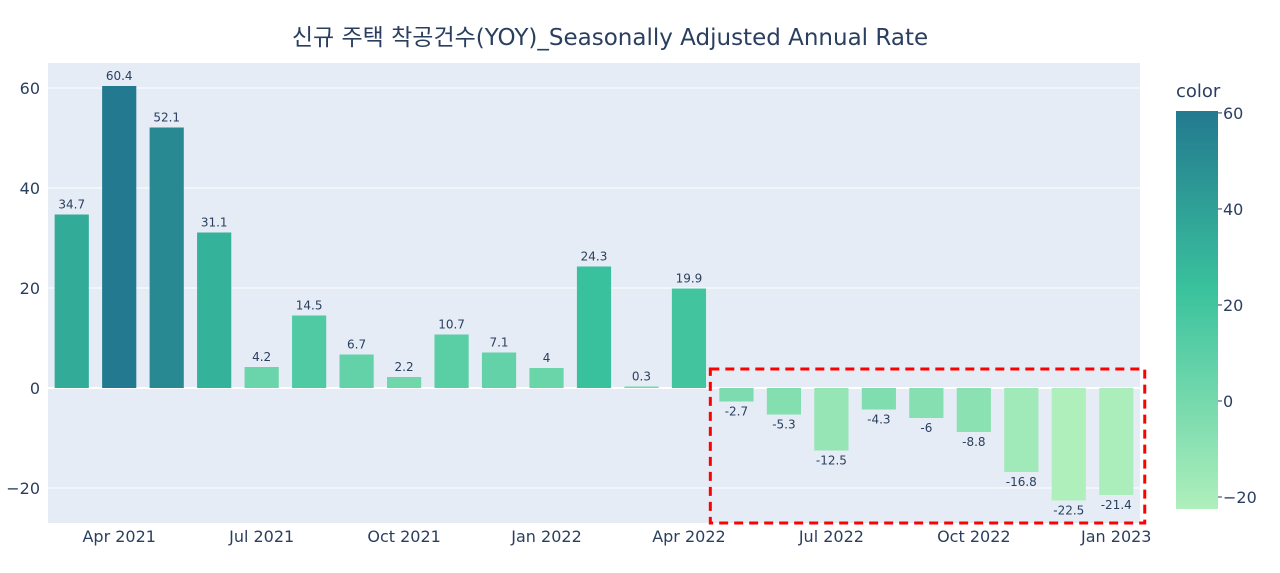 The height and width of the screenshot is (573, 1280). Describe the element at coordinates (1021, 482) in the screenshot. I see `data-label: -16.8` at that location.